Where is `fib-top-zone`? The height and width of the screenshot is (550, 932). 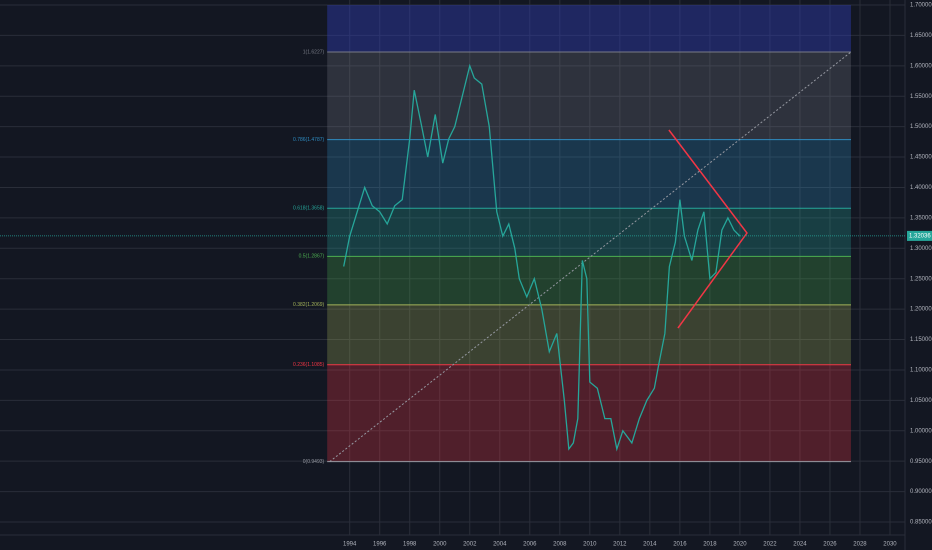
fib-top-zone is located at coordinates (589, 29).